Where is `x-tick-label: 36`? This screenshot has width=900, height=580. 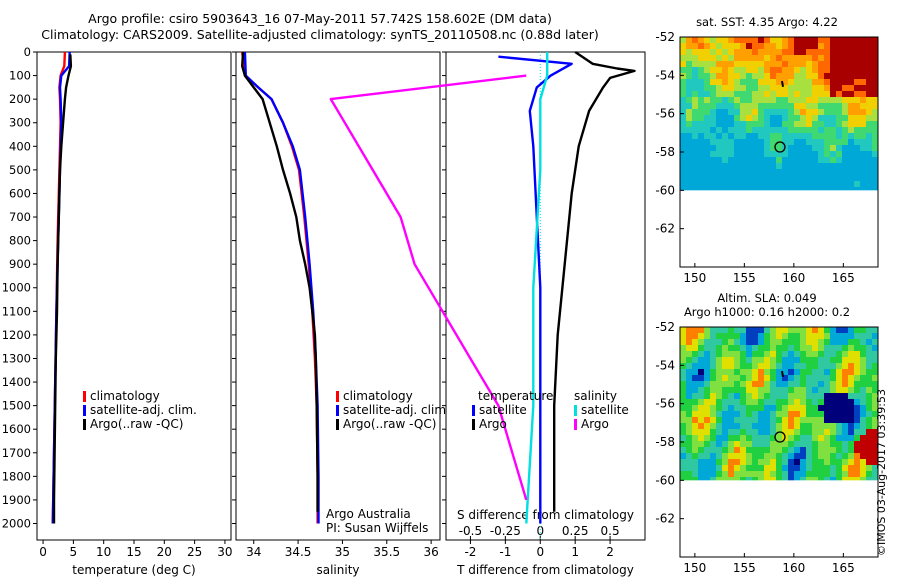 x-tick-label: 36 is located at coordinates (430, 552).